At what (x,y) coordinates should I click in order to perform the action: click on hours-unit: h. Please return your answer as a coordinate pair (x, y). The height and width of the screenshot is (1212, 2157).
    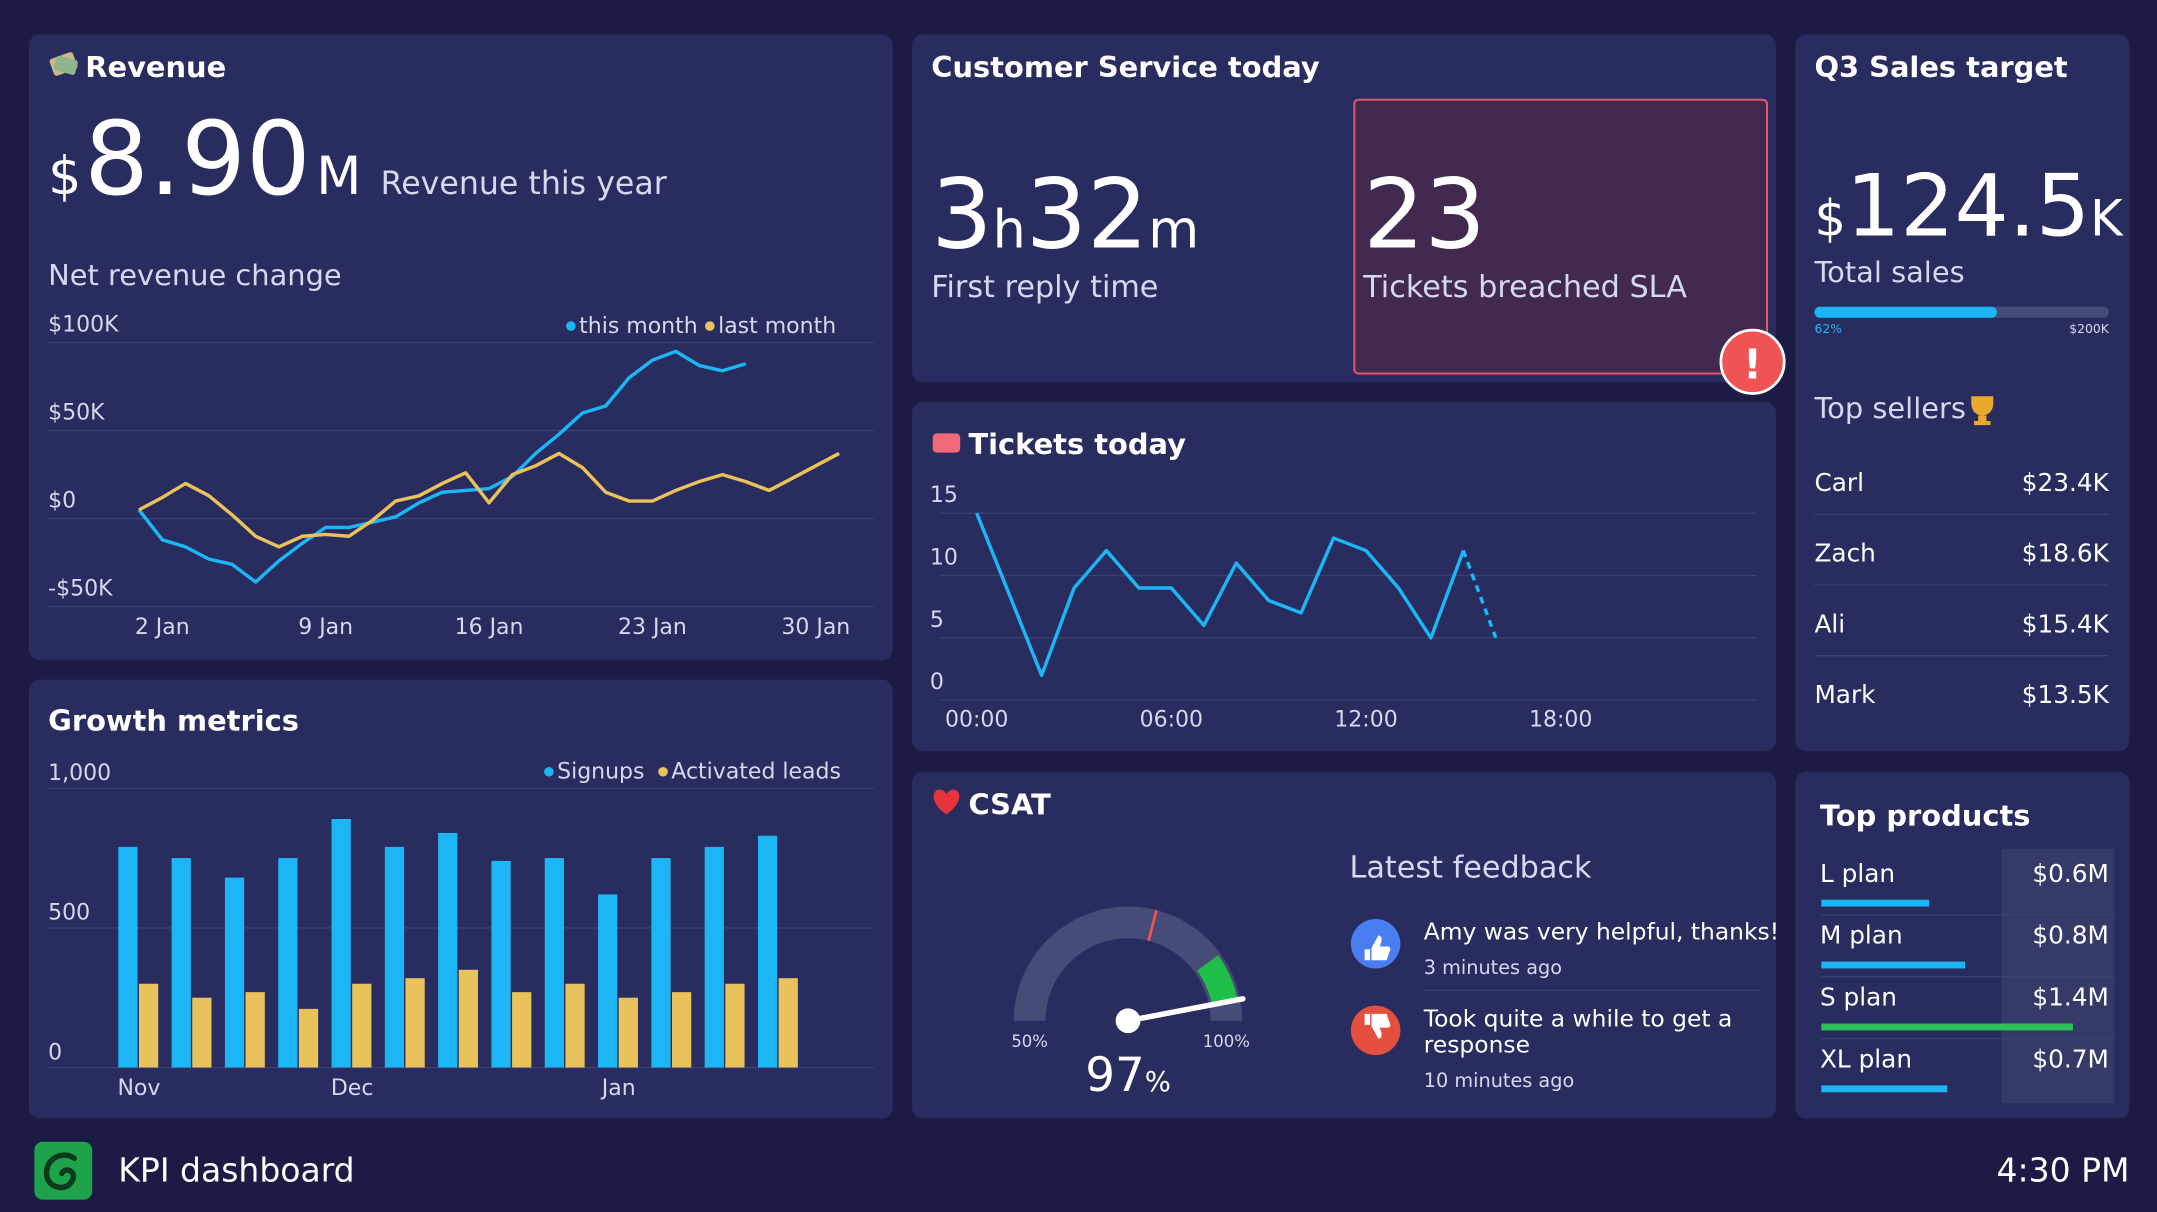
    Looking at the image, I should click on (1009, 230).